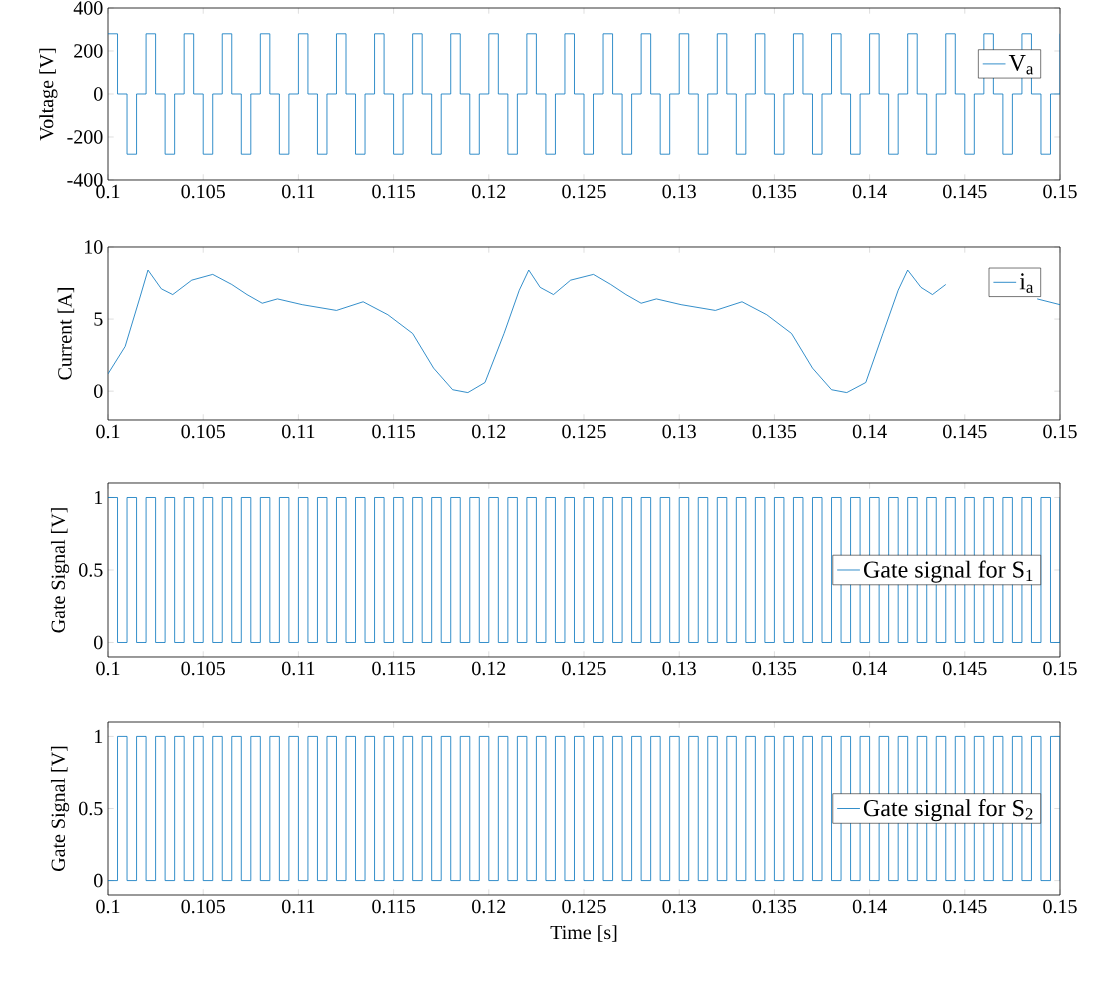 The width and height of the screenshot is (1099, 986). I want to click on legend-label: i$_{a}$, so click(1026, 283).